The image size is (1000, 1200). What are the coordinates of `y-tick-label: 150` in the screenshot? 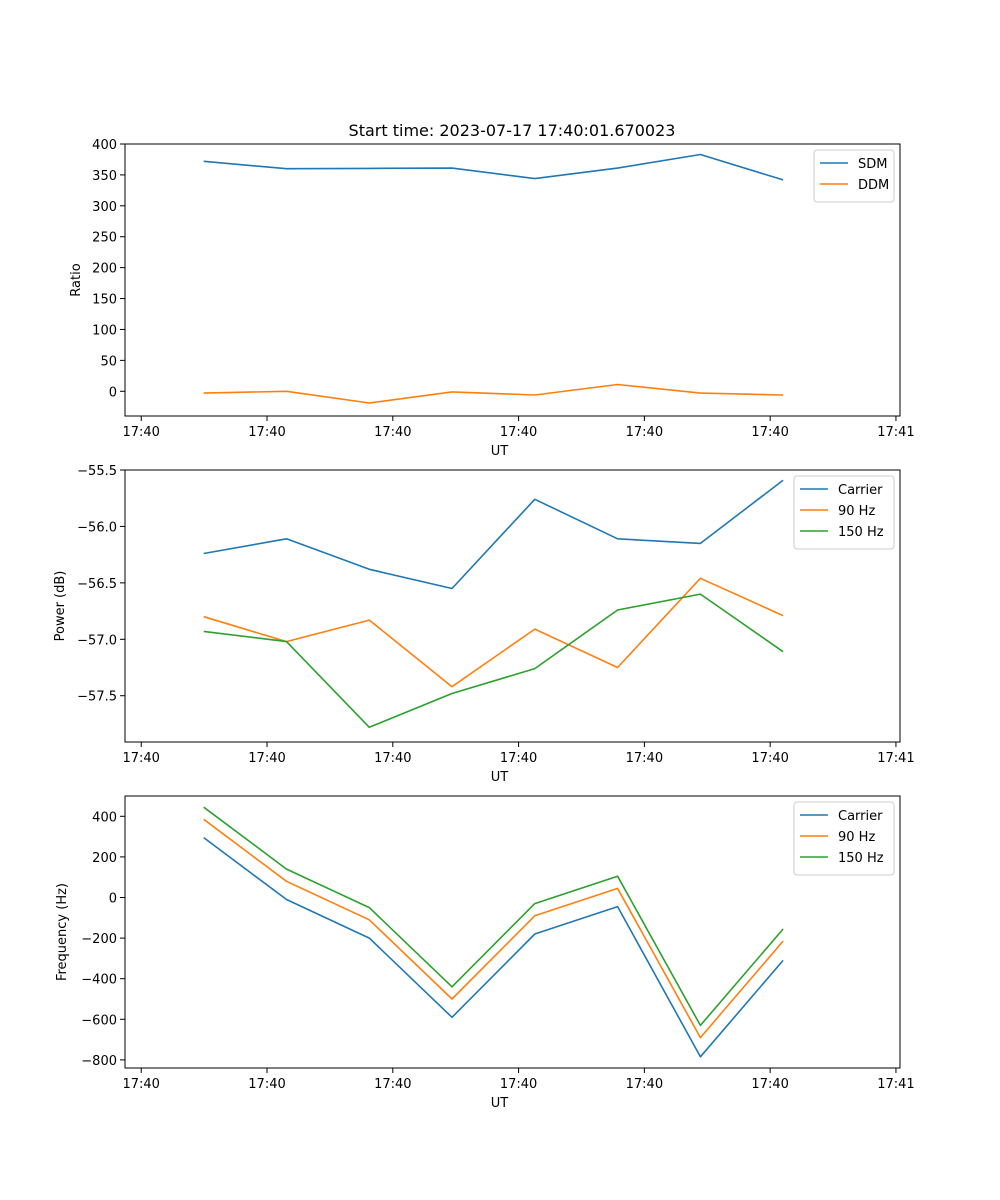 It's located at (104, 300).